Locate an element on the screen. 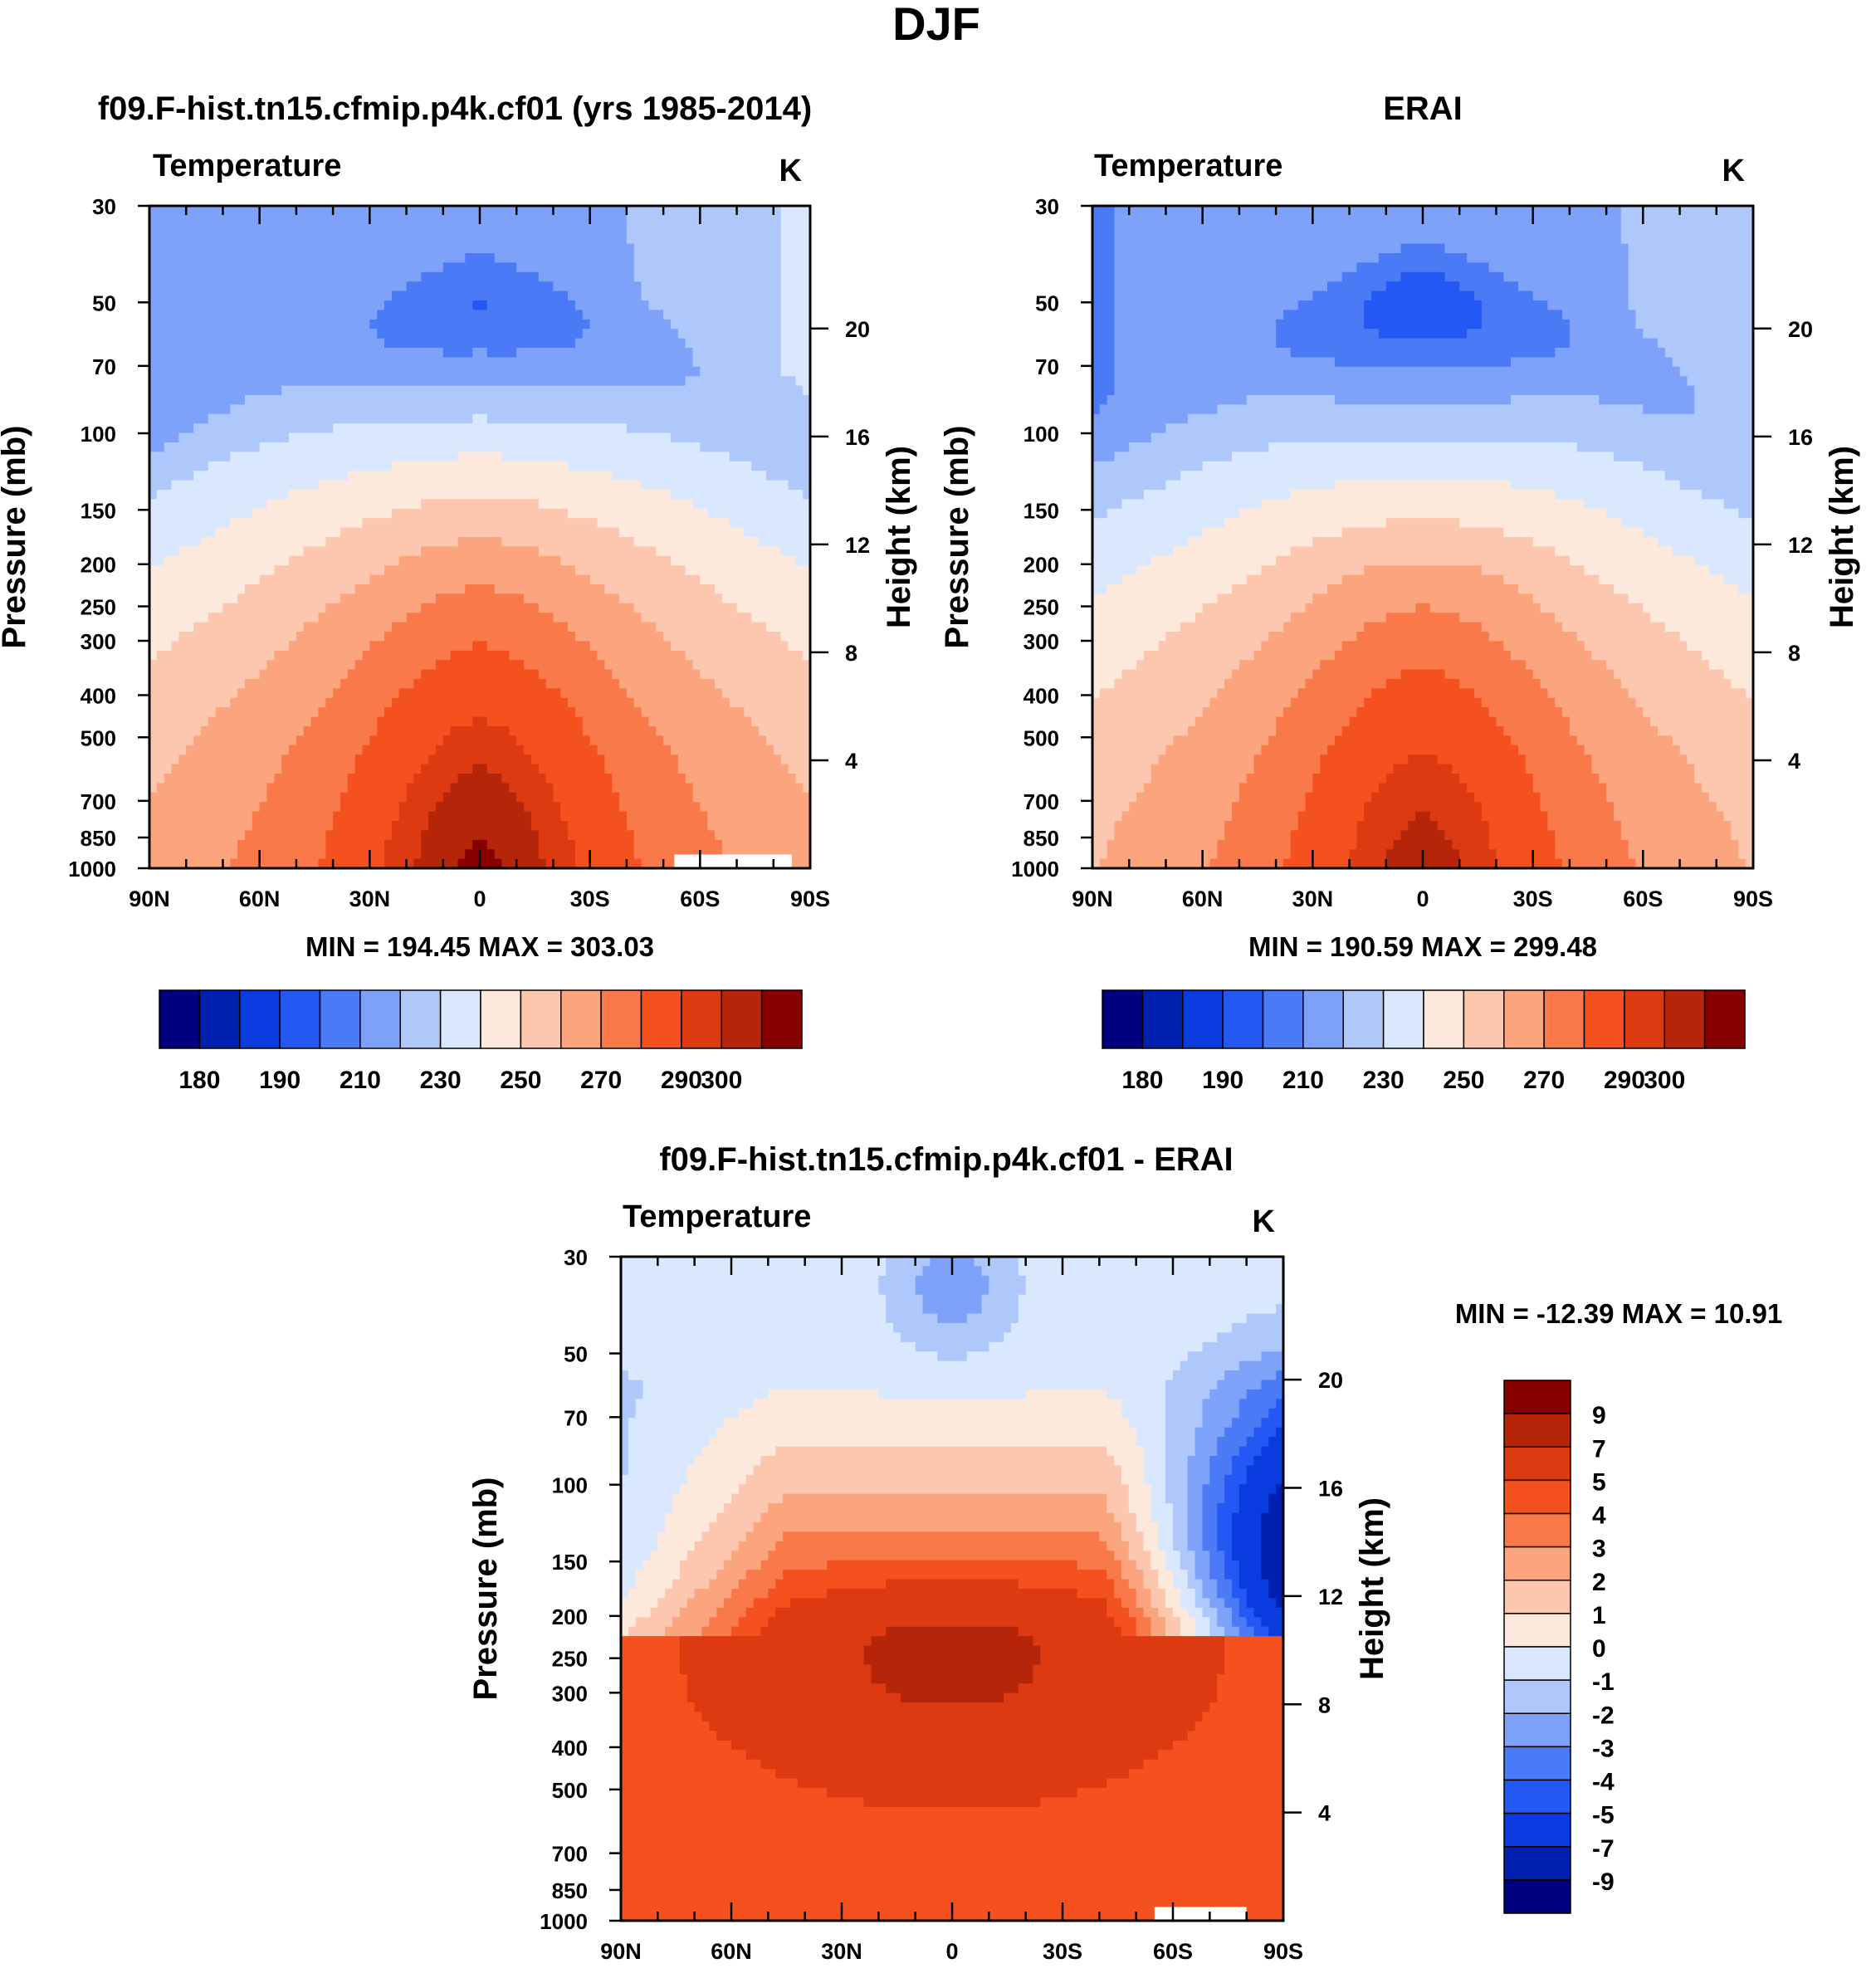 The width and height of the screenshot is (1876, 1978). colorbar-label: -1 is located at coordinates (1603, 1682).